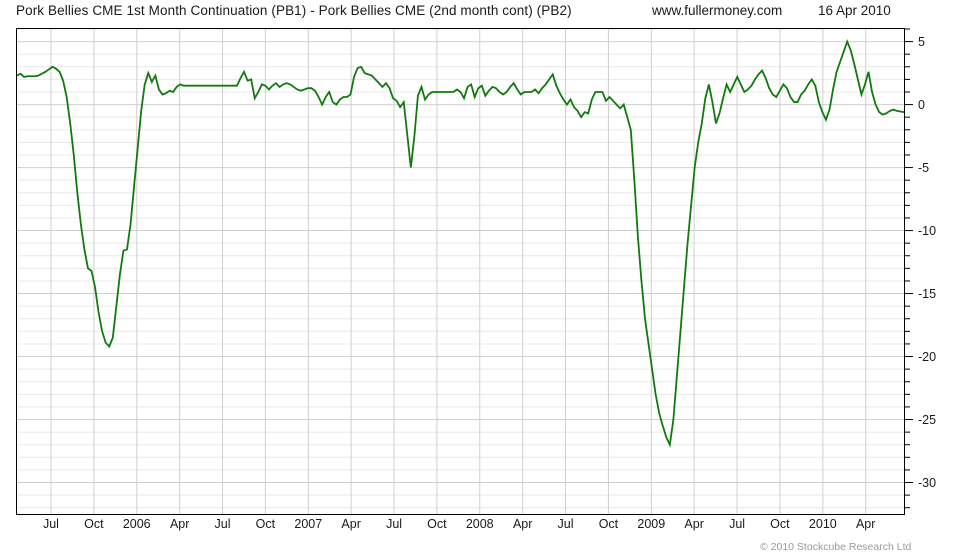 The height and width of the screenshot is (560, 980). What do you see at coordinates (943, 271) in the screenshot?
I see `y-axis: 5 0 -5 -10 -15 -20 -25 -30` at bounding box center [943, 271].